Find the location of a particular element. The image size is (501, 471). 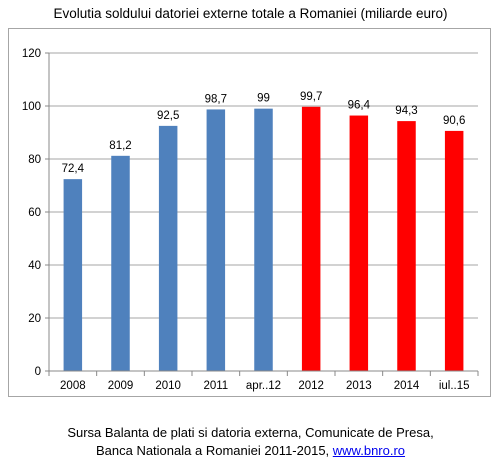

data-label: 72,4 is located at coordinates (73, 169).